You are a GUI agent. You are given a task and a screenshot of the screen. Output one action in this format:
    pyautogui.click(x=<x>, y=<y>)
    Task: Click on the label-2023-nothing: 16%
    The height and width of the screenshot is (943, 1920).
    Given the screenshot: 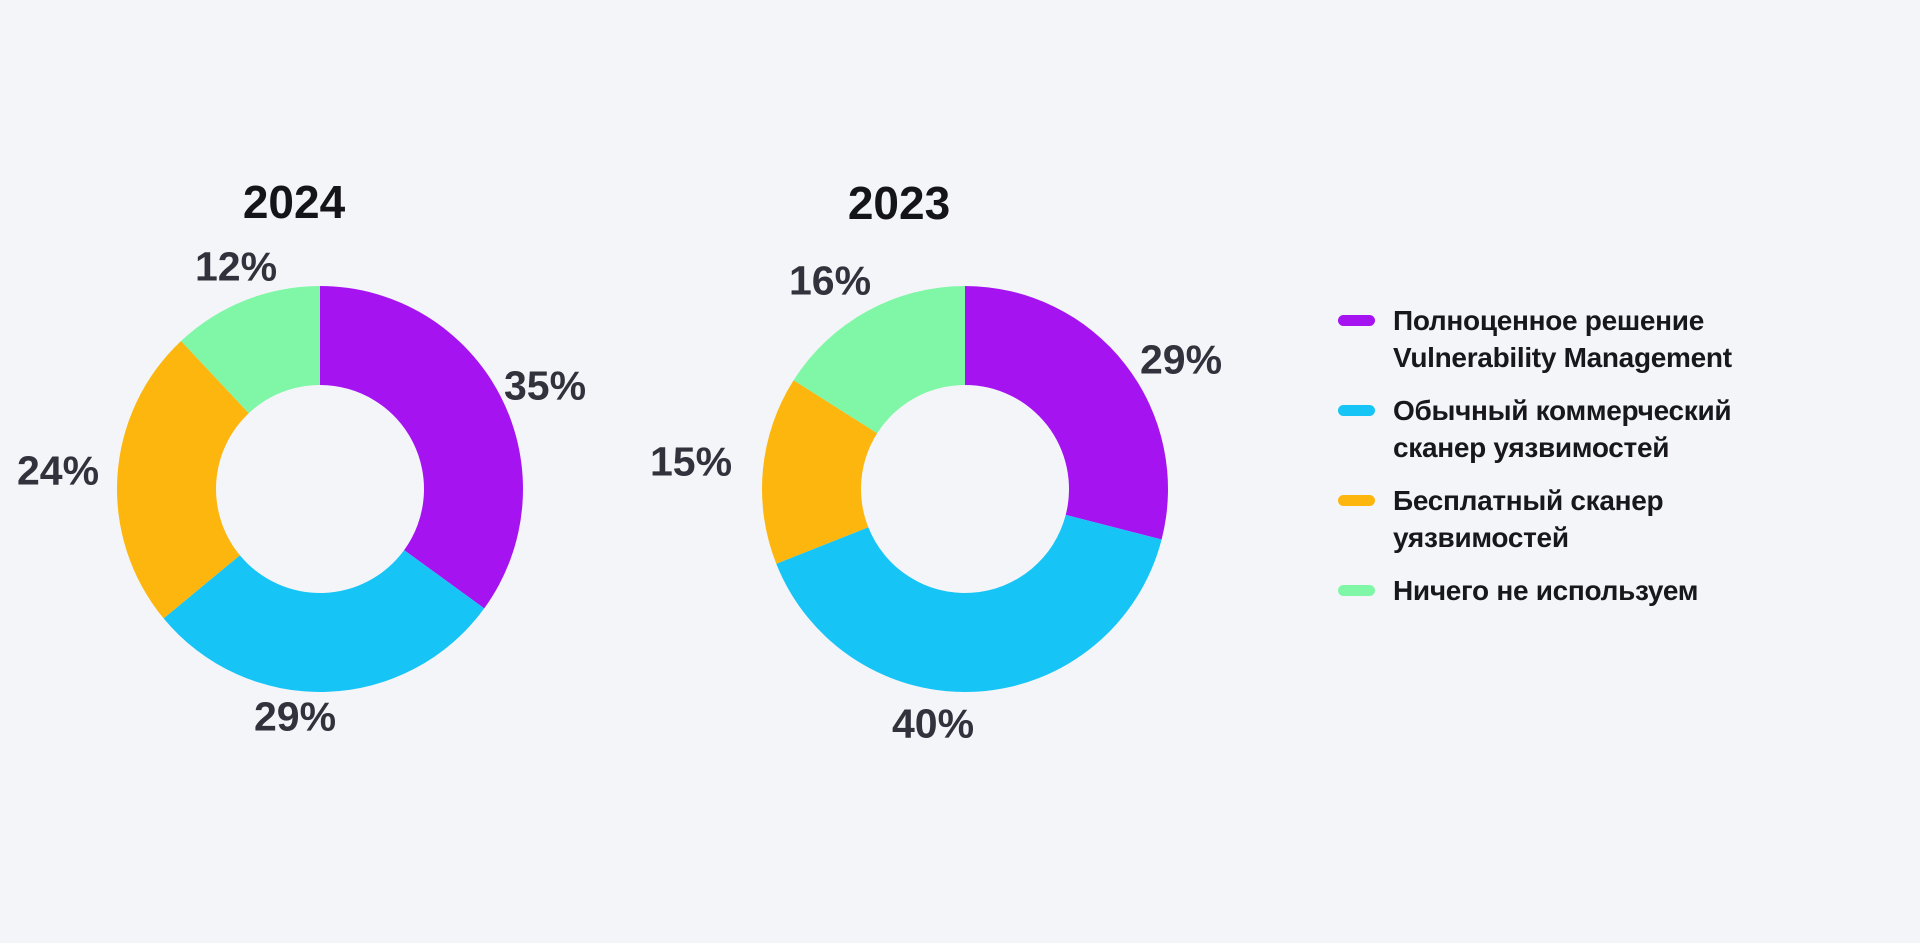 What is the action you would take?
    pyautogui.click(x=830, y=280)
    